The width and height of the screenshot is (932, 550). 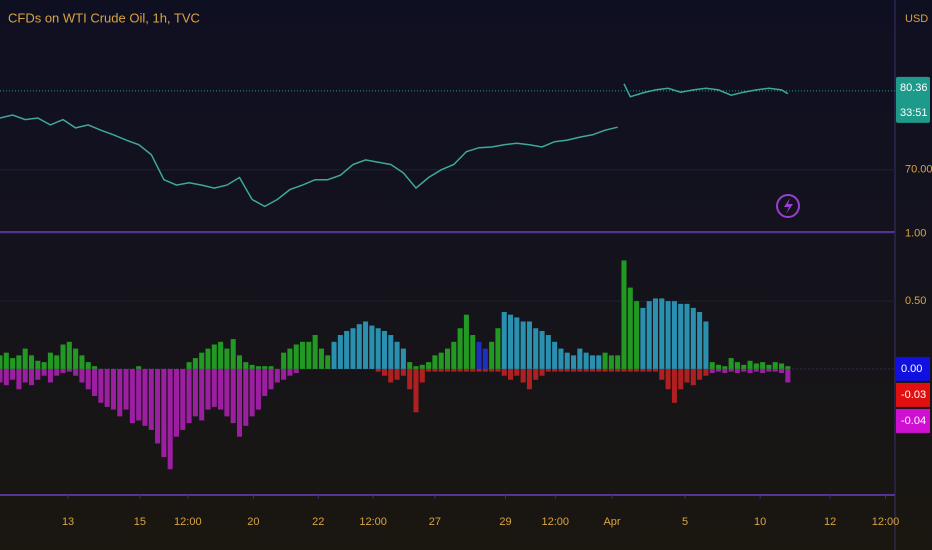 I want to click on y-tick-label: 0.50, so click(x=915, y=301).